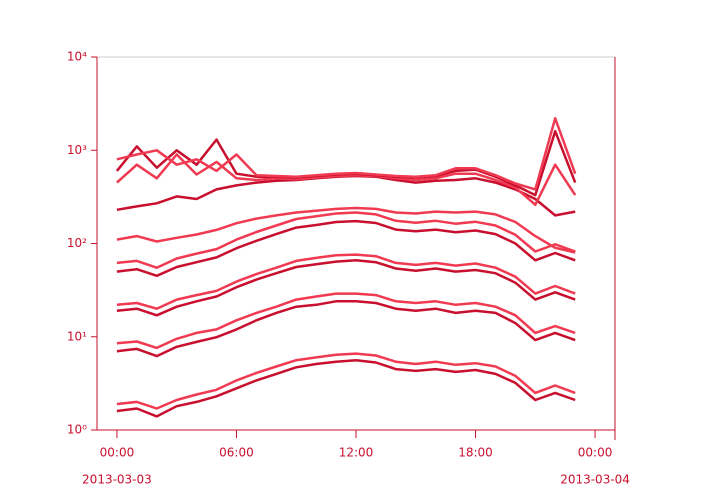 This screenshot has height=499, width=720. I want to click on y-tick-label: 10¹, so click(77, 336).